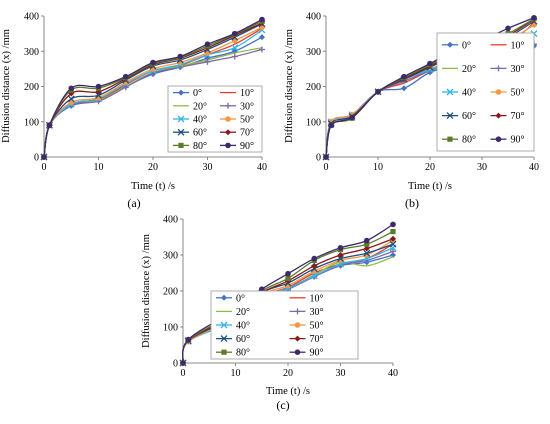  What do you see at coordinates (469, 69) in the screenshot?
I see `legend-label: 20°` at bounding box center [469, 69].